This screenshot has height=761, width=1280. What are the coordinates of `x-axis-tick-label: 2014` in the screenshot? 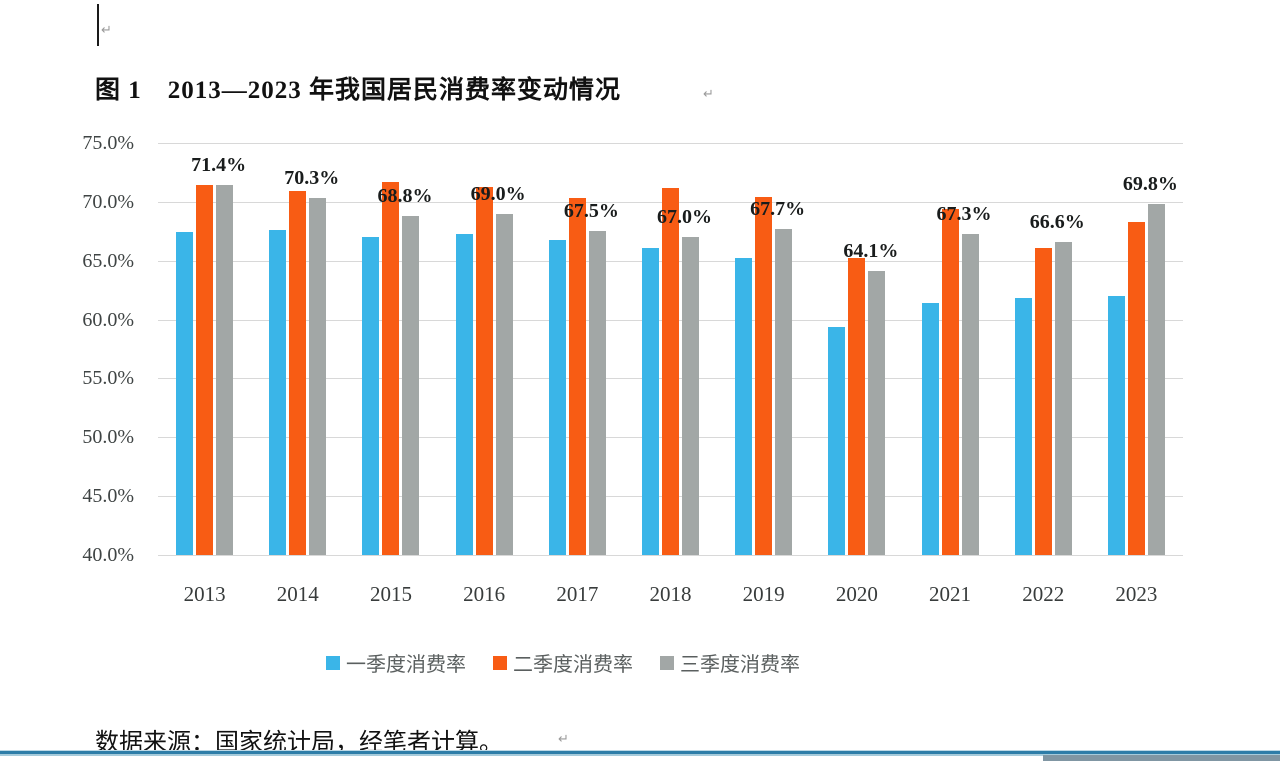 It's located at (297, 594).